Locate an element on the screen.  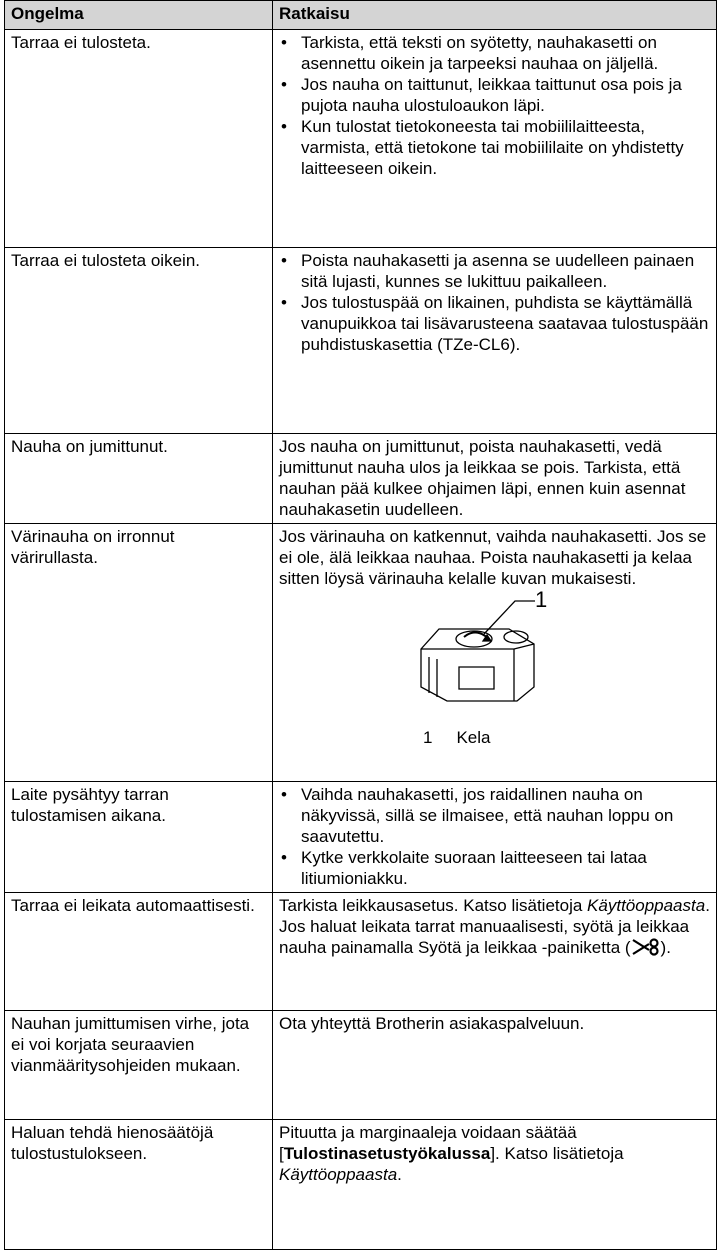
problem: Värinauha on irronnut värirullasta. is located at coordinates (138, 652).